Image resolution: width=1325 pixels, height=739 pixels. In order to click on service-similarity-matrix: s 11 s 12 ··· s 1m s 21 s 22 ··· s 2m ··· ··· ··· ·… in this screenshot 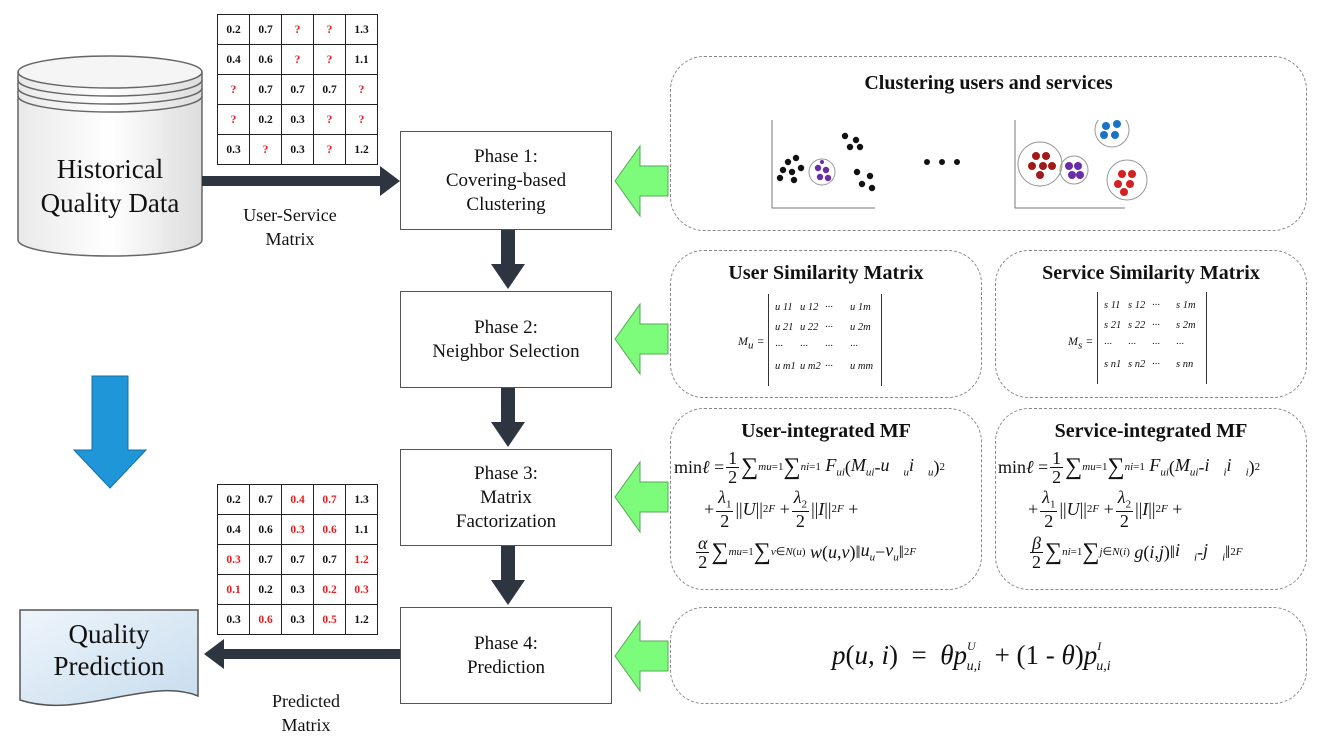, I will do `click(1152, 338)`.